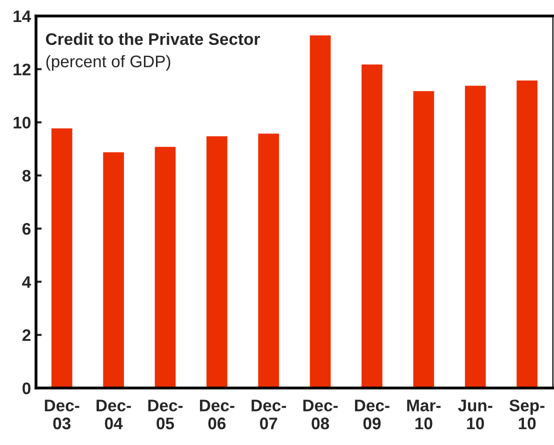  I want to click on x-tick-label: Dec- 08, so click(320, 415).